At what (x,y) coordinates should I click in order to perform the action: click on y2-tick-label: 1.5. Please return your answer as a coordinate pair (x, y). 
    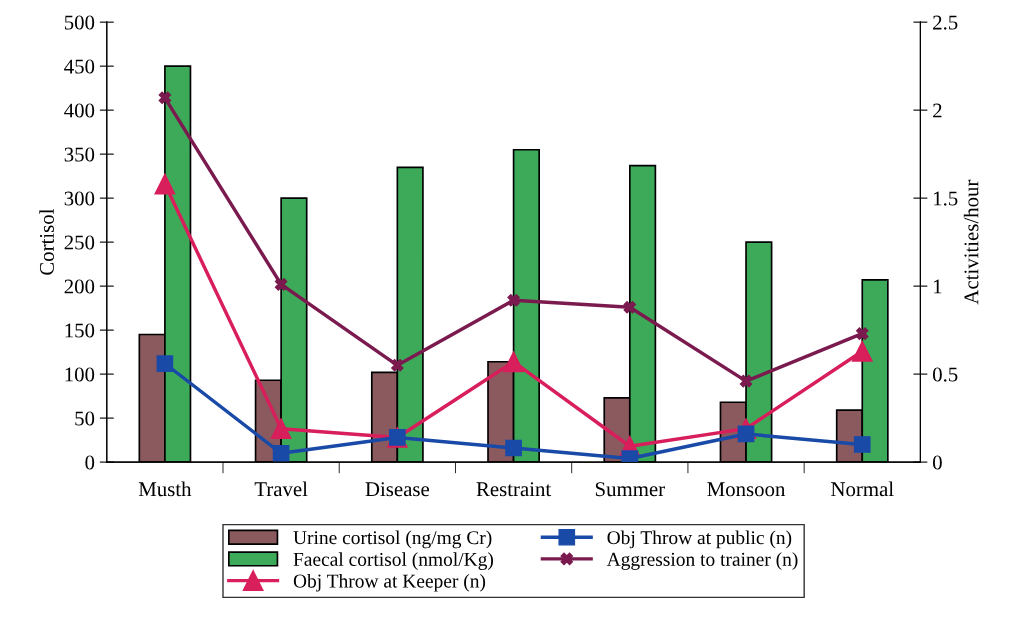
    Looking at the image, I should click on (946, 198).